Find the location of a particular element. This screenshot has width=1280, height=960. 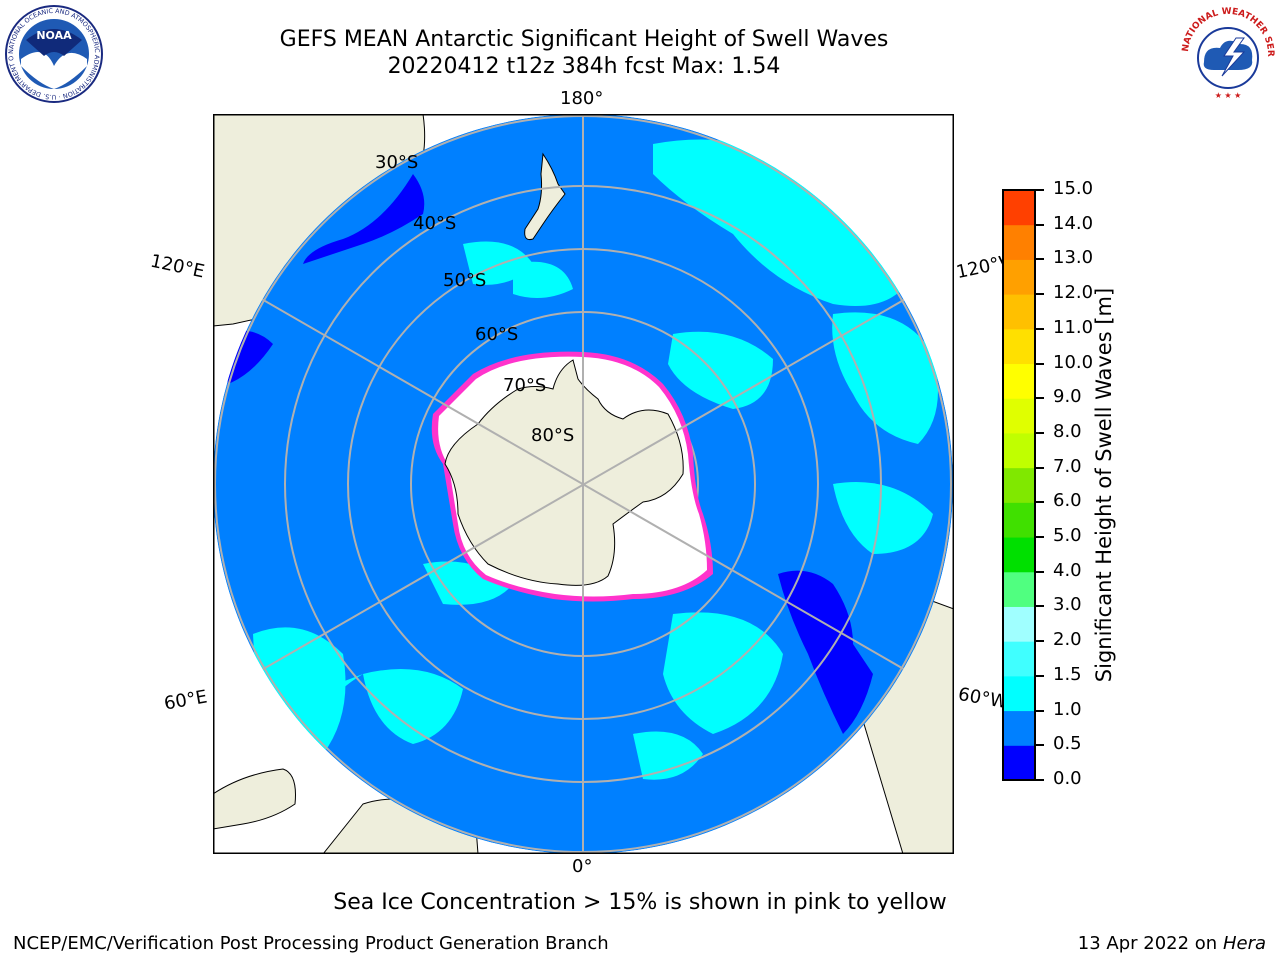

lat-label-40s: 40°S is located at coordinates (434, 223).